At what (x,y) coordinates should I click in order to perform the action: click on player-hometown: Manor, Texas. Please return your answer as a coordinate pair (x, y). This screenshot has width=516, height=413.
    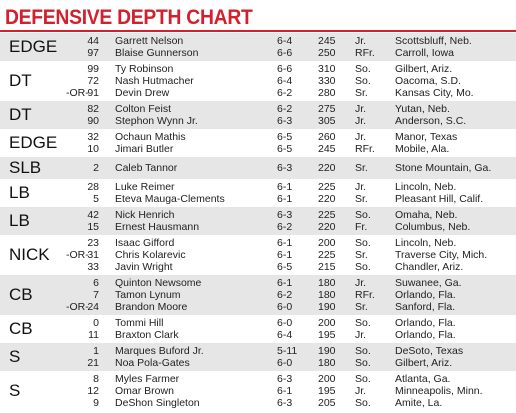
    Looking at the image, I should click on (426, 137).